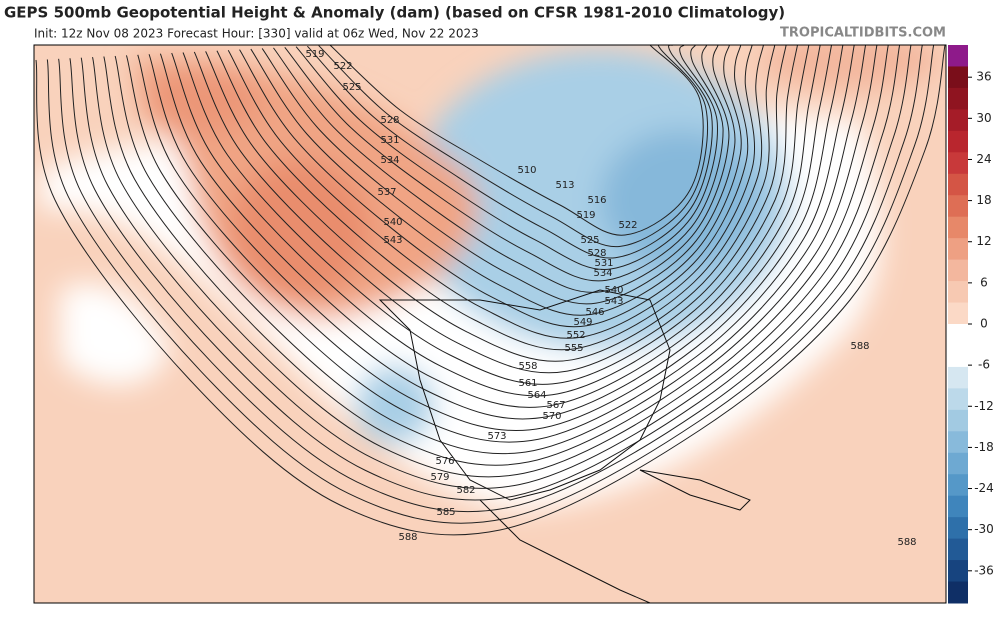 This screenshot has height=627, width=1000. I want to click on colorbar-label: -12, so click(984, 406).